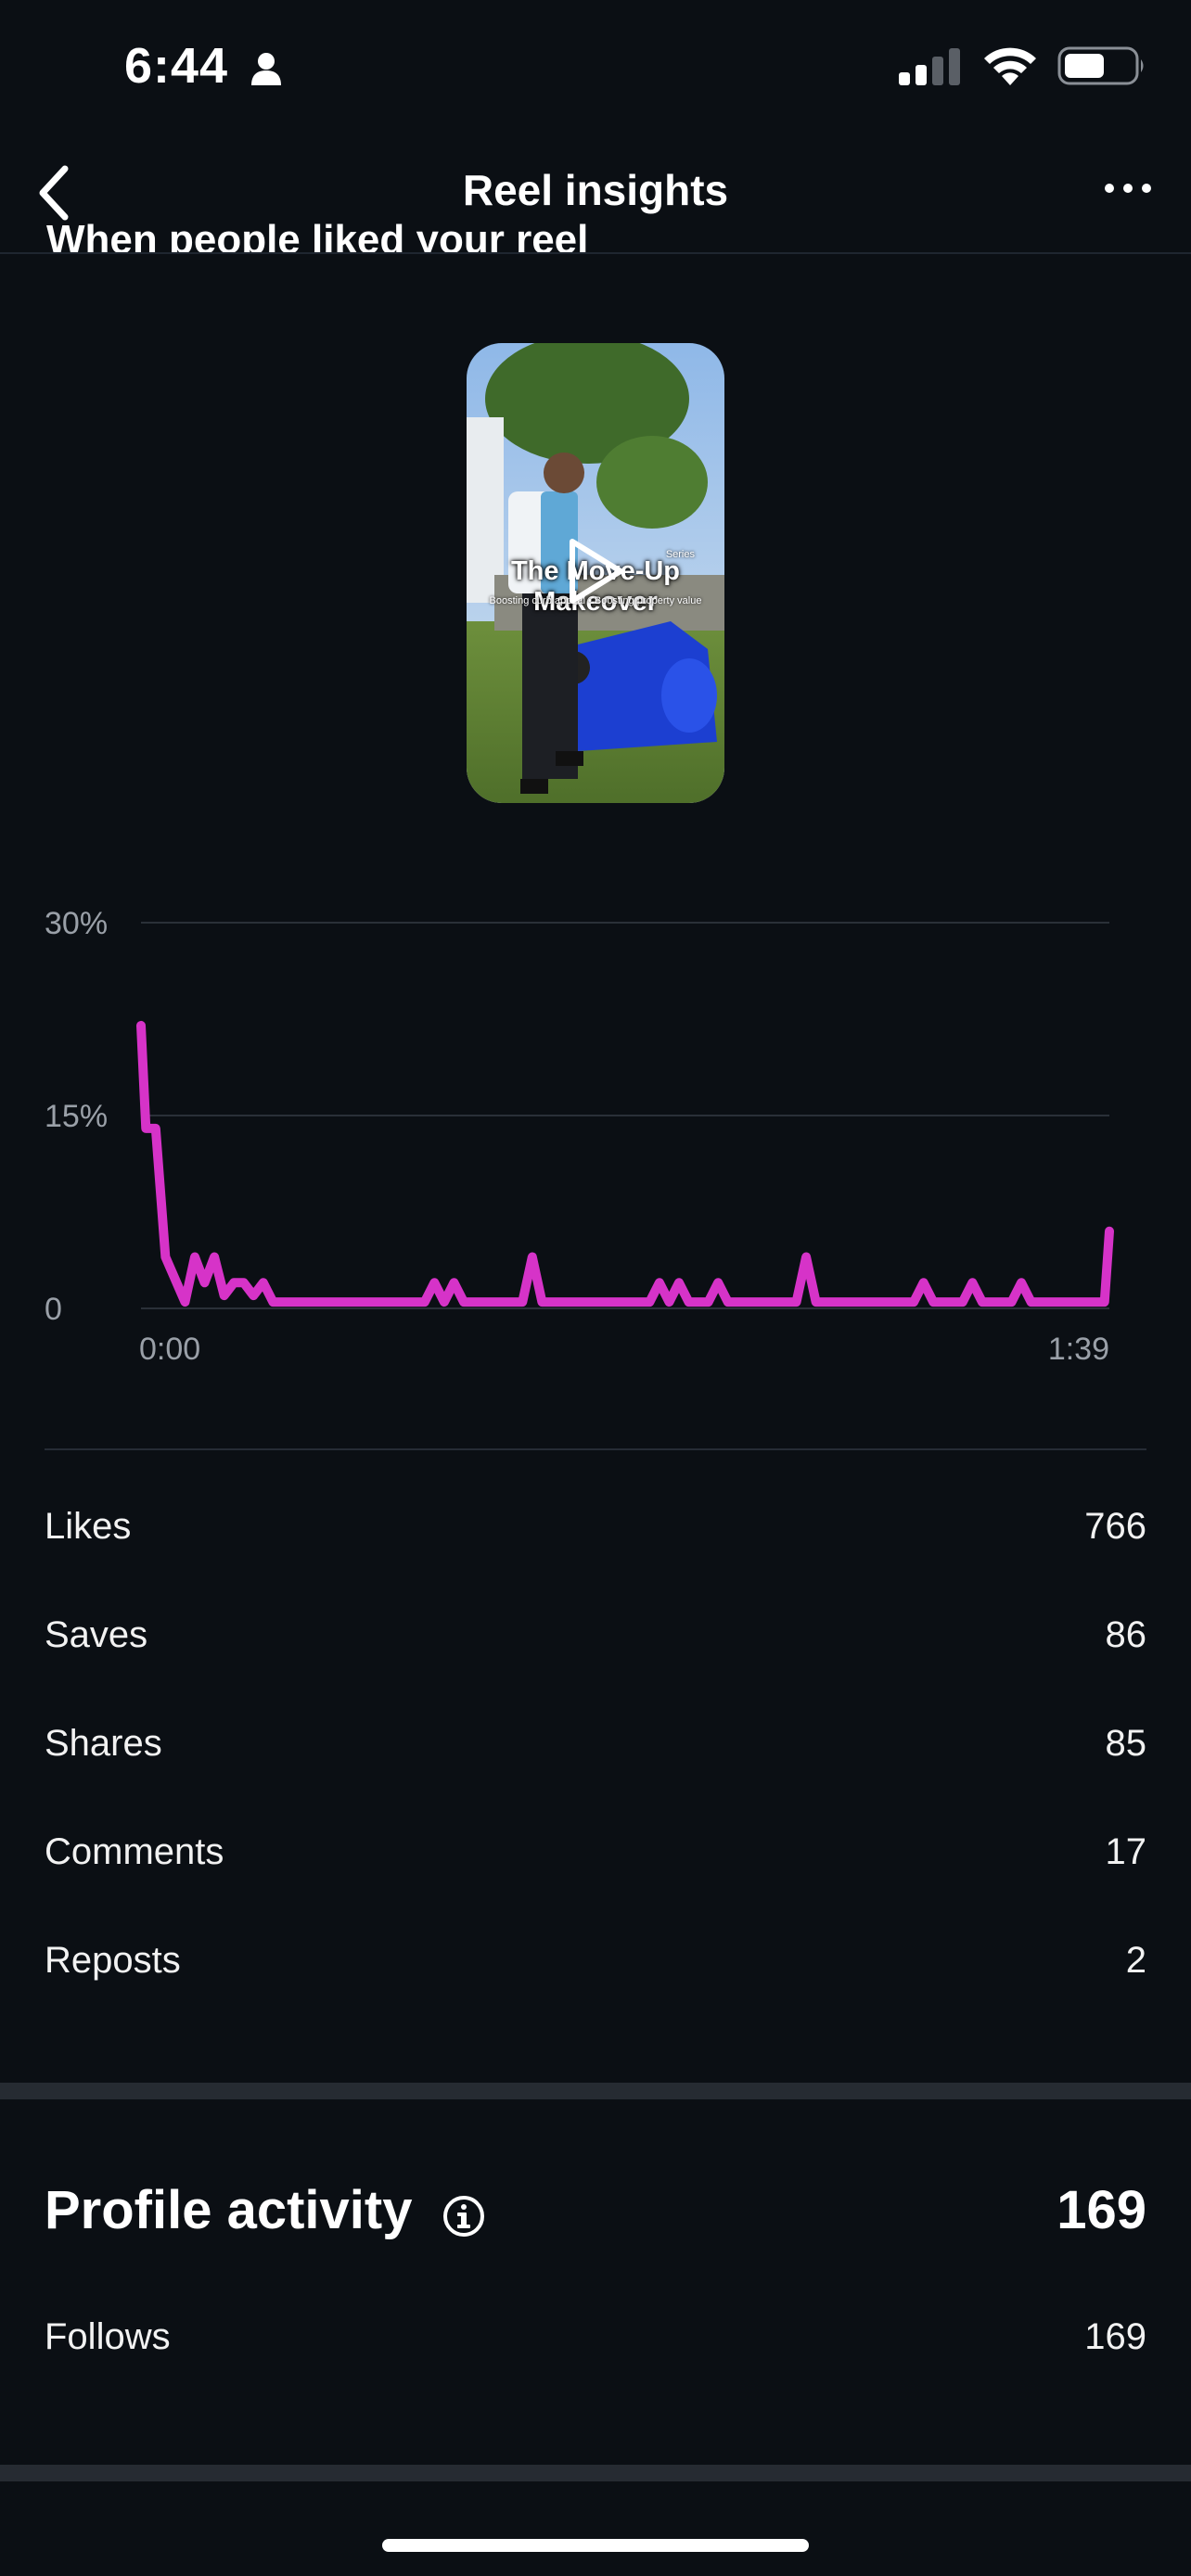 This screenshot has height=2576, width=1191. What do you see at coordinates (595, 1859) in the screenshot?
I see `stat-row-comments: Comments 17` at bounding box center [595, 1859].